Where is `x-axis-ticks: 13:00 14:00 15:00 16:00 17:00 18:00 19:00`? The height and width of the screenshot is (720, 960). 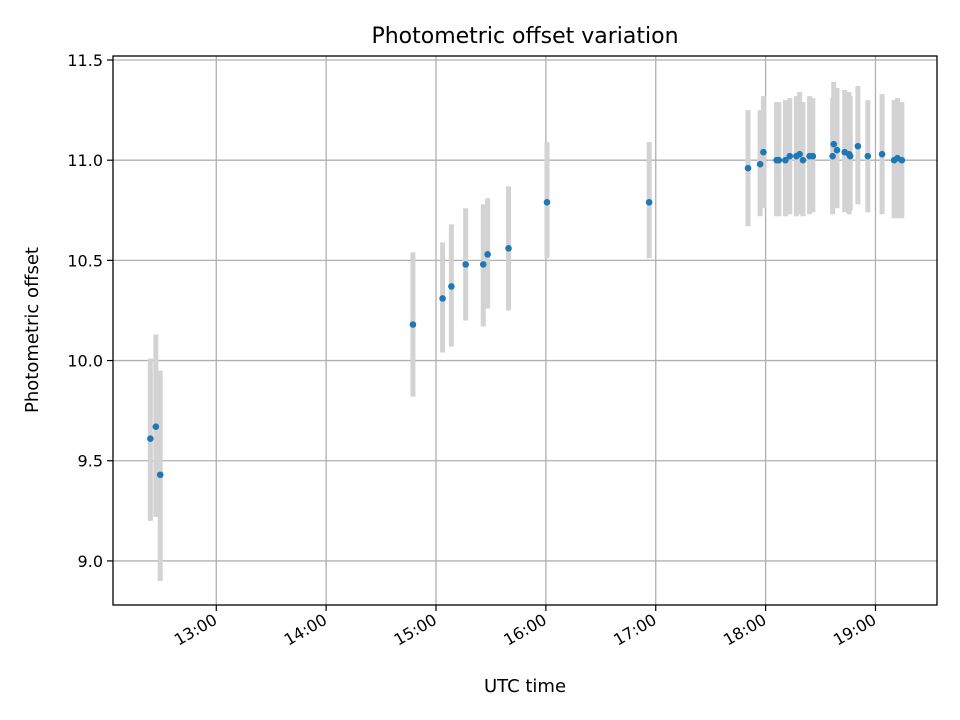
x-axis-ticks: 13:00 14:00 15:00 16:00 17:00 18:00 19:00 is located at coordinates (525, 627).